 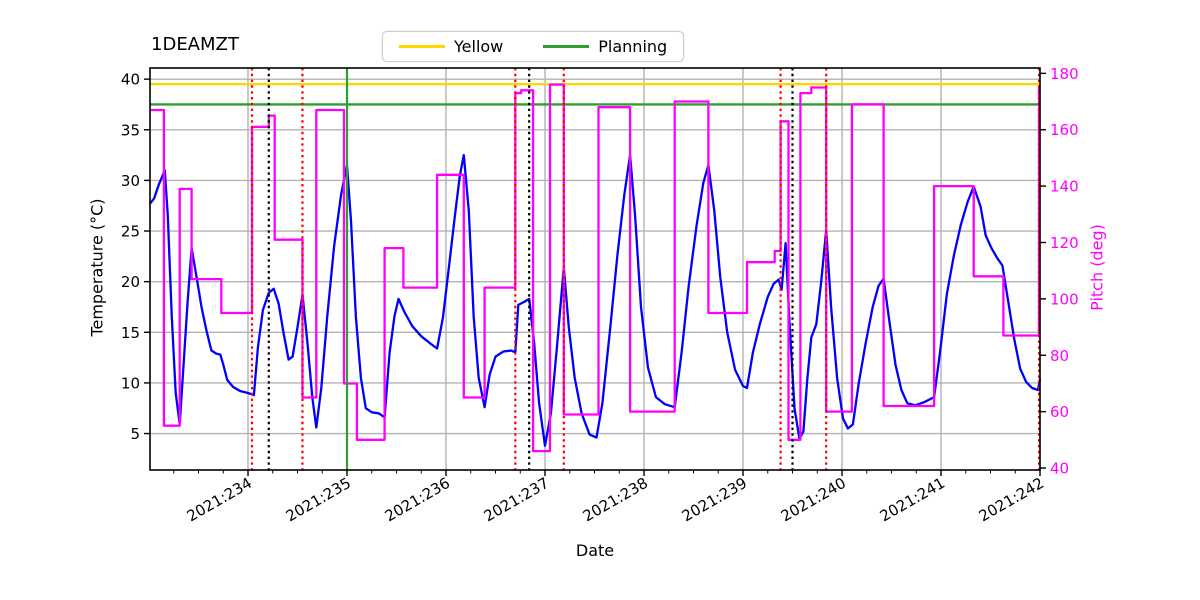 What do you see at coordinates (451, 46) in the screenshot?
I see `legend-item-yellow: Yellow` at bounding box center [451, 46].